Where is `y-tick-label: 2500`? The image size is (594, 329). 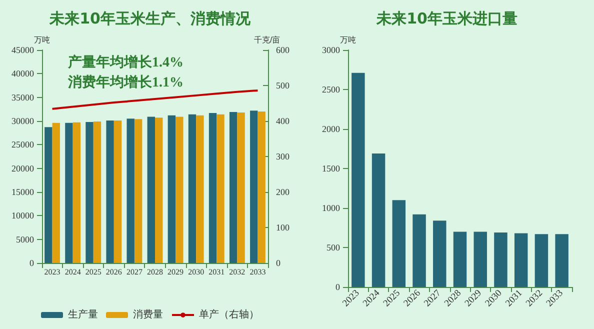
y-tick-label: 2500 is located at coordinates (331, 89).